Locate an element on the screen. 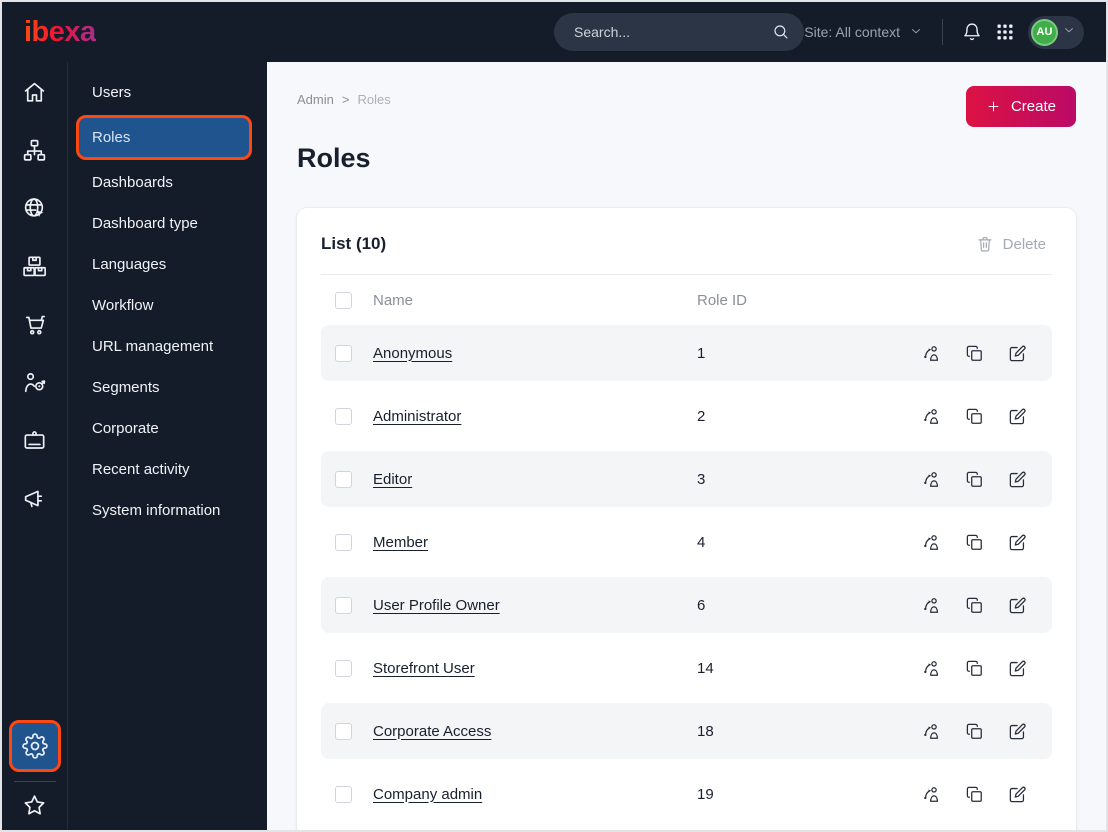  sidebar-item-segments: Segments is located at coordinates (126, 387).